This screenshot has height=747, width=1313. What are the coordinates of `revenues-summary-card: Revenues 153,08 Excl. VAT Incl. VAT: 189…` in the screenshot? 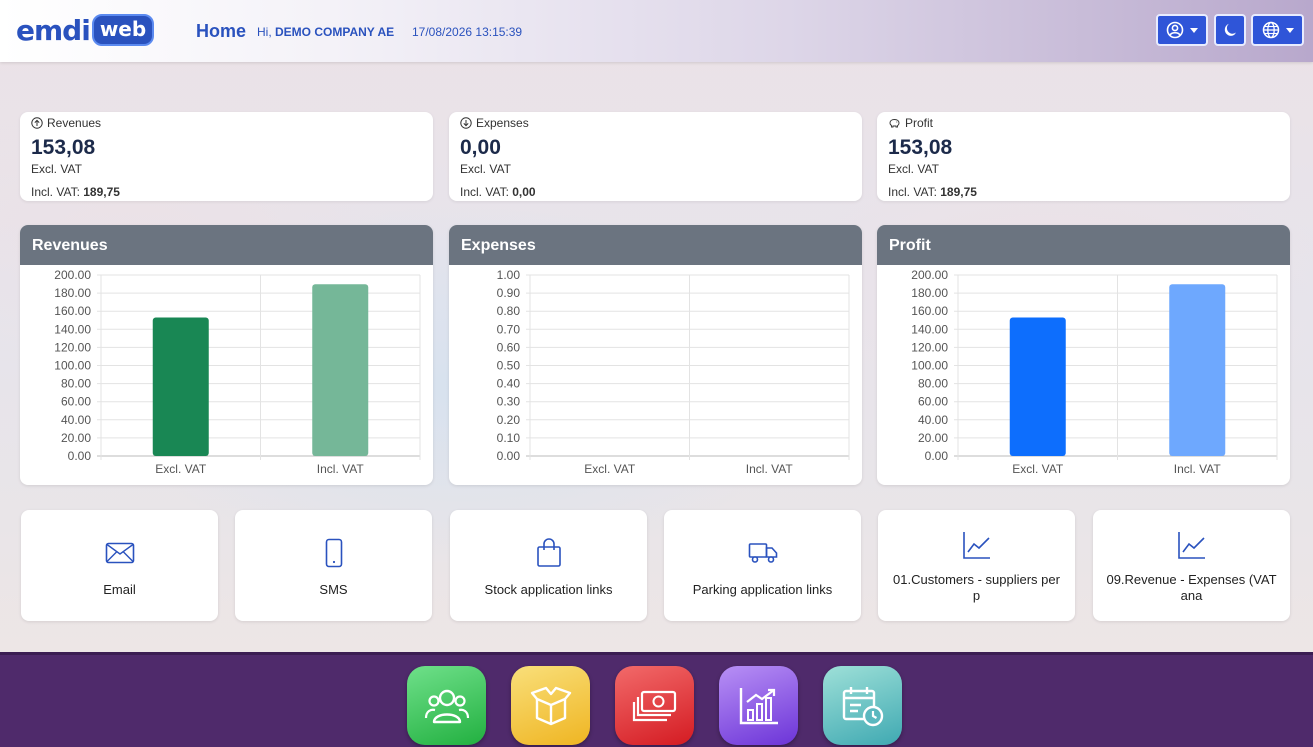 It's located at (226, 156).